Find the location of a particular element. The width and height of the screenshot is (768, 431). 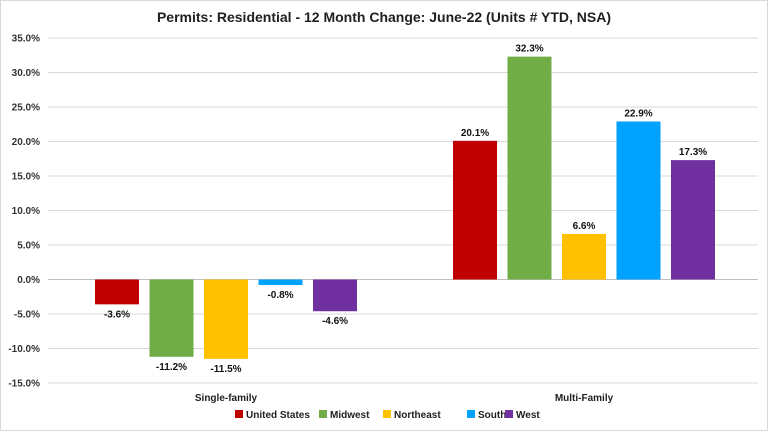

legend-label-south: South is located at coordinates (492, 415).